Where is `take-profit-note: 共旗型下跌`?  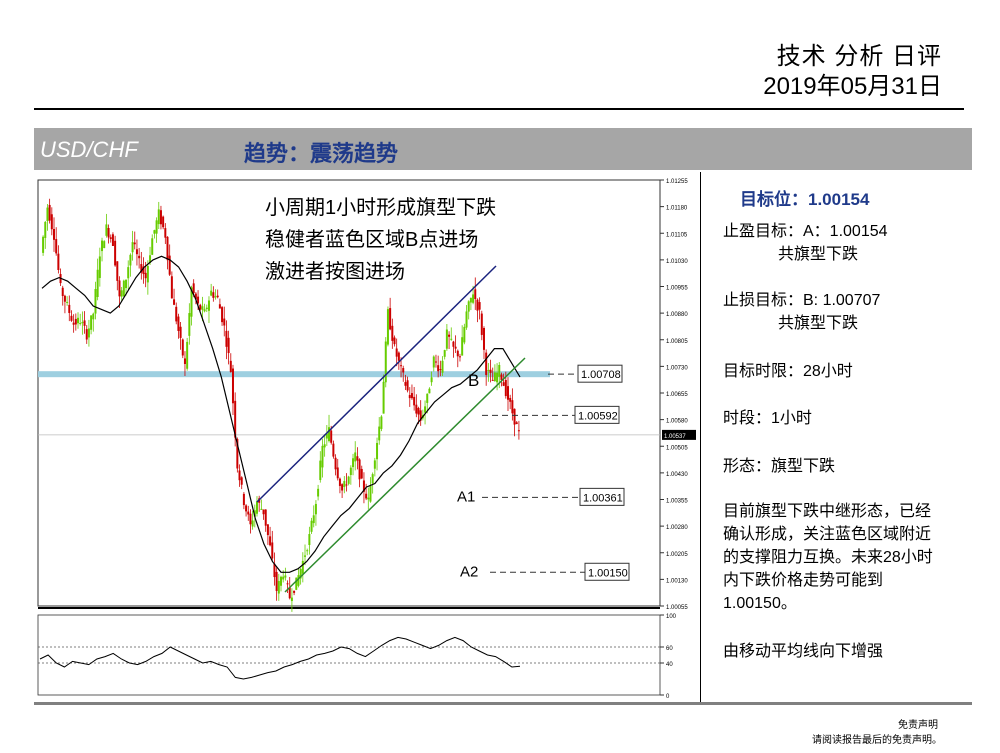
take-profit-note: 共旗型下跌 is located at coordinates (818, 254).